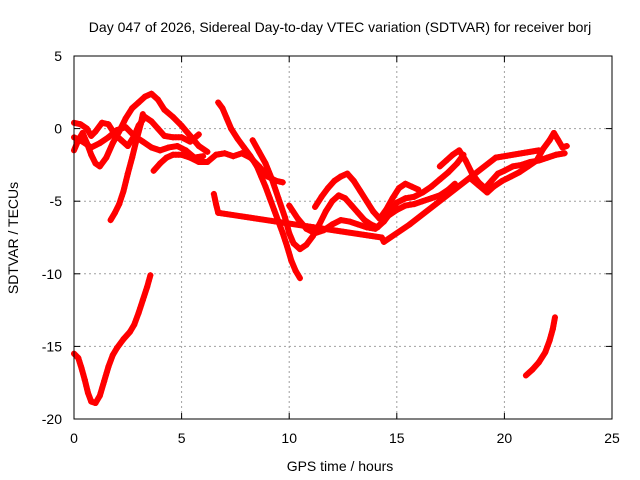 The width and height of the screenshot is (640, 480). Describe the element at coordinates (58, 129) in the screenshot. I see `y-tick-label: 0` at that location.